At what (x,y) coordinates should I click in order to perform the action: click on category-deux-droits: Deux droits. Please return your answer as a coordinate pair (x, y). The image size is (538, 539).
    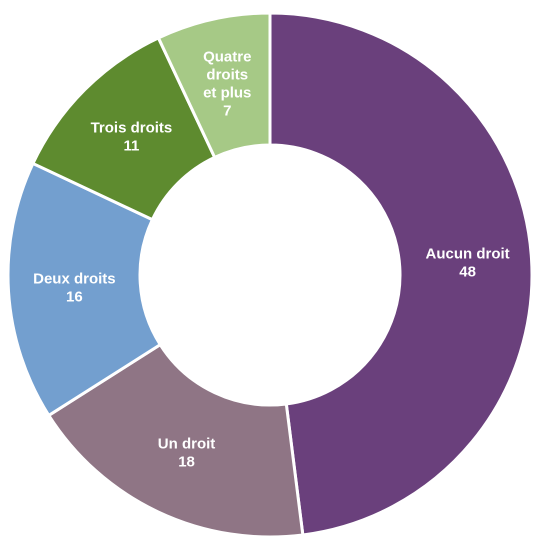
    Looking at the image, I should click on (74, 278).